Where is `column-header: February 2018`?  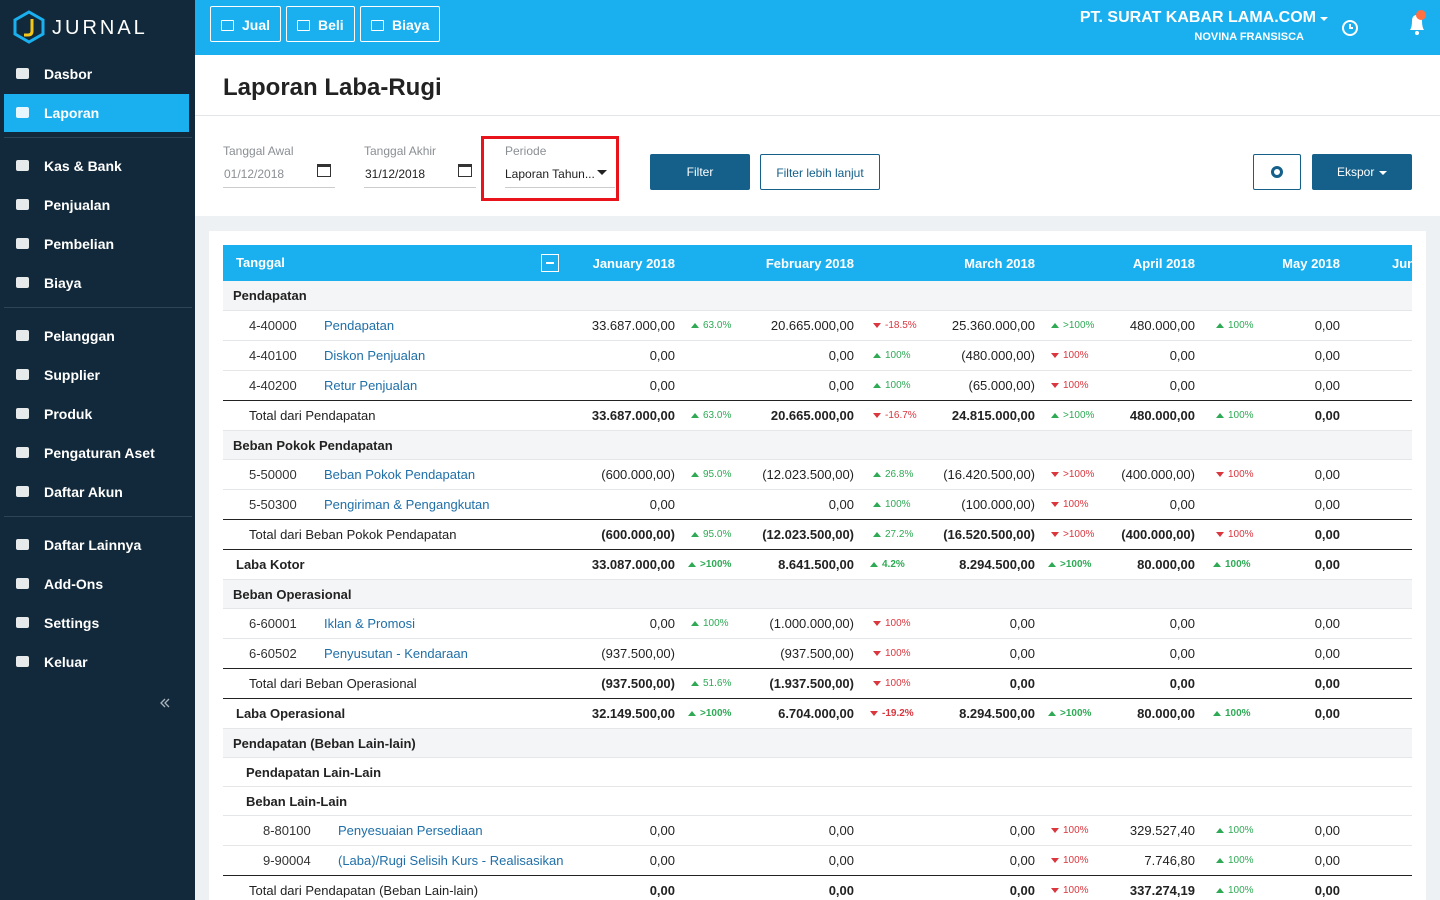 column-header: February 2018 is located at coordinates (810, 263).